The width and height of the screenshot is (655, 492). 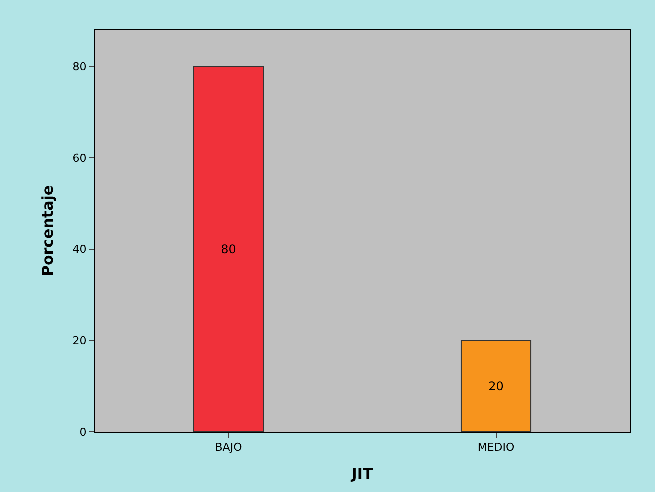 What do you see at coordinates (362, 474) in the screenshot?
I see `x-axis-title: JIT` at bounding box center [362, 474].